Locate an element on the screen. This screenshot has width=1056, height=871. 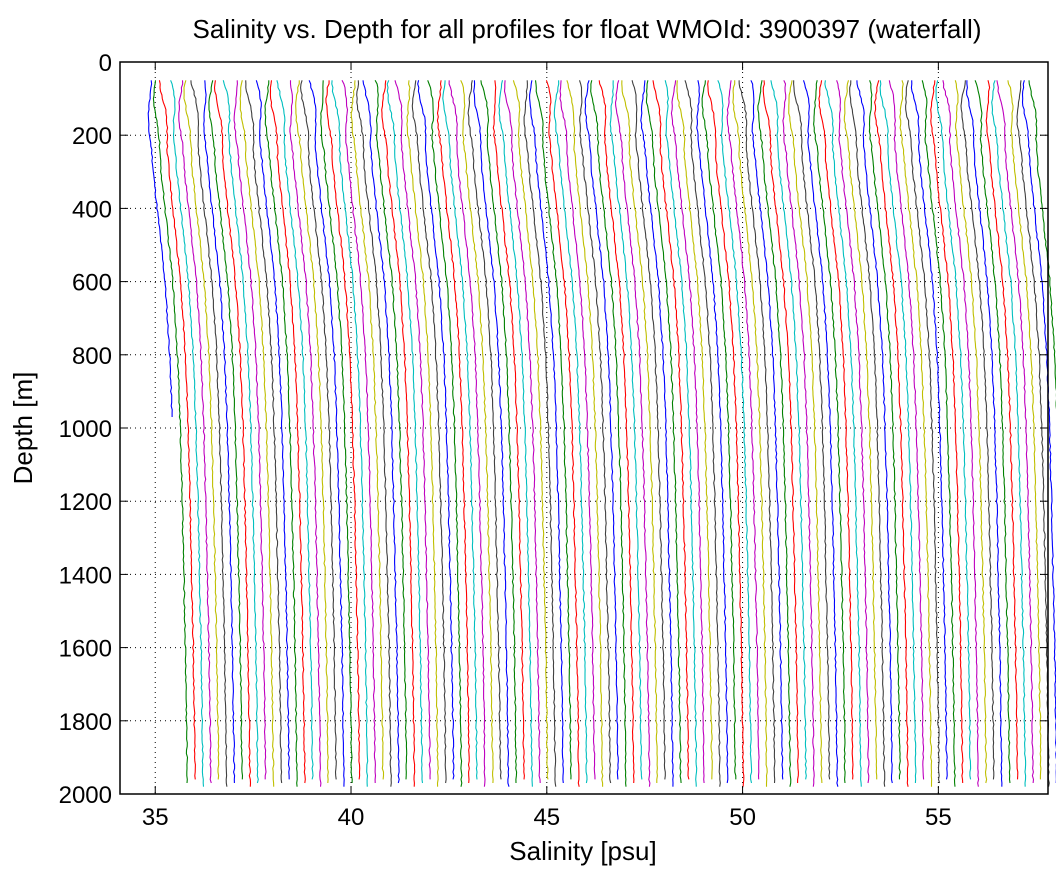
y-tick-label: 800 is located at coordinates (92, 356).